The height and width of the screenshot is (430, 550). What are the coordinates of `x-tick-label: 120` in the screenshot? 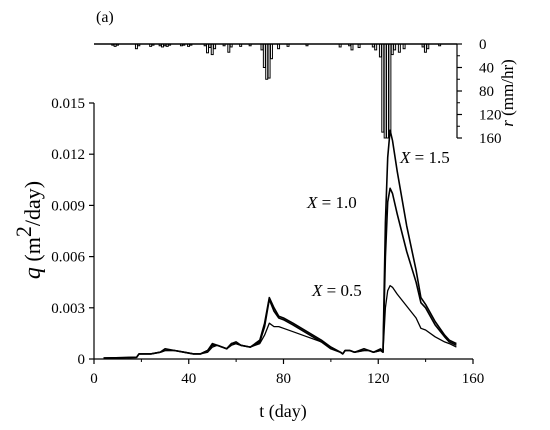 It's located at (378, 379).